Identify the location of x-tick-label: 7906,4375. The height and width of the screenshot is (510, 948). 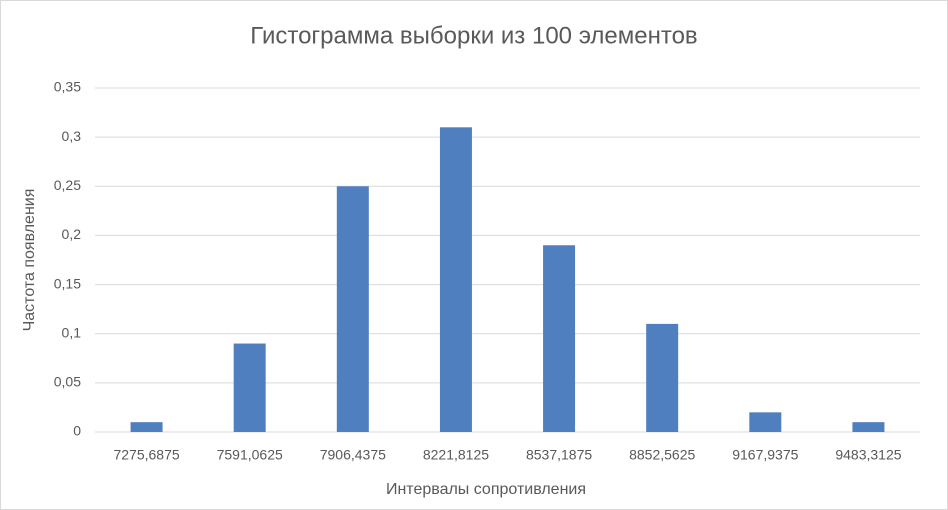
(353, 455).